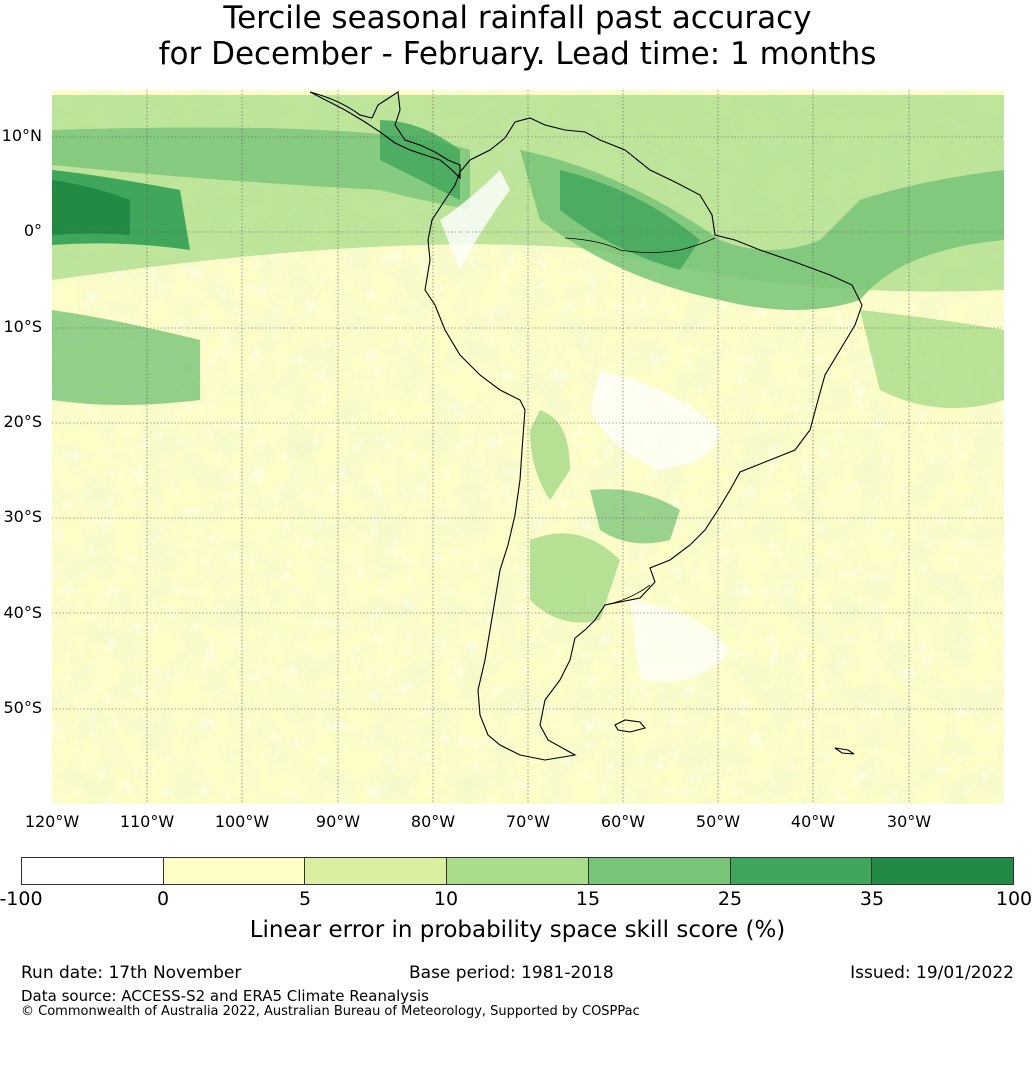  What do you see at coordinates (147, 821) in the screenshot?
I see `lon-label-110w: 110°W` at bounding box center [147, 821].